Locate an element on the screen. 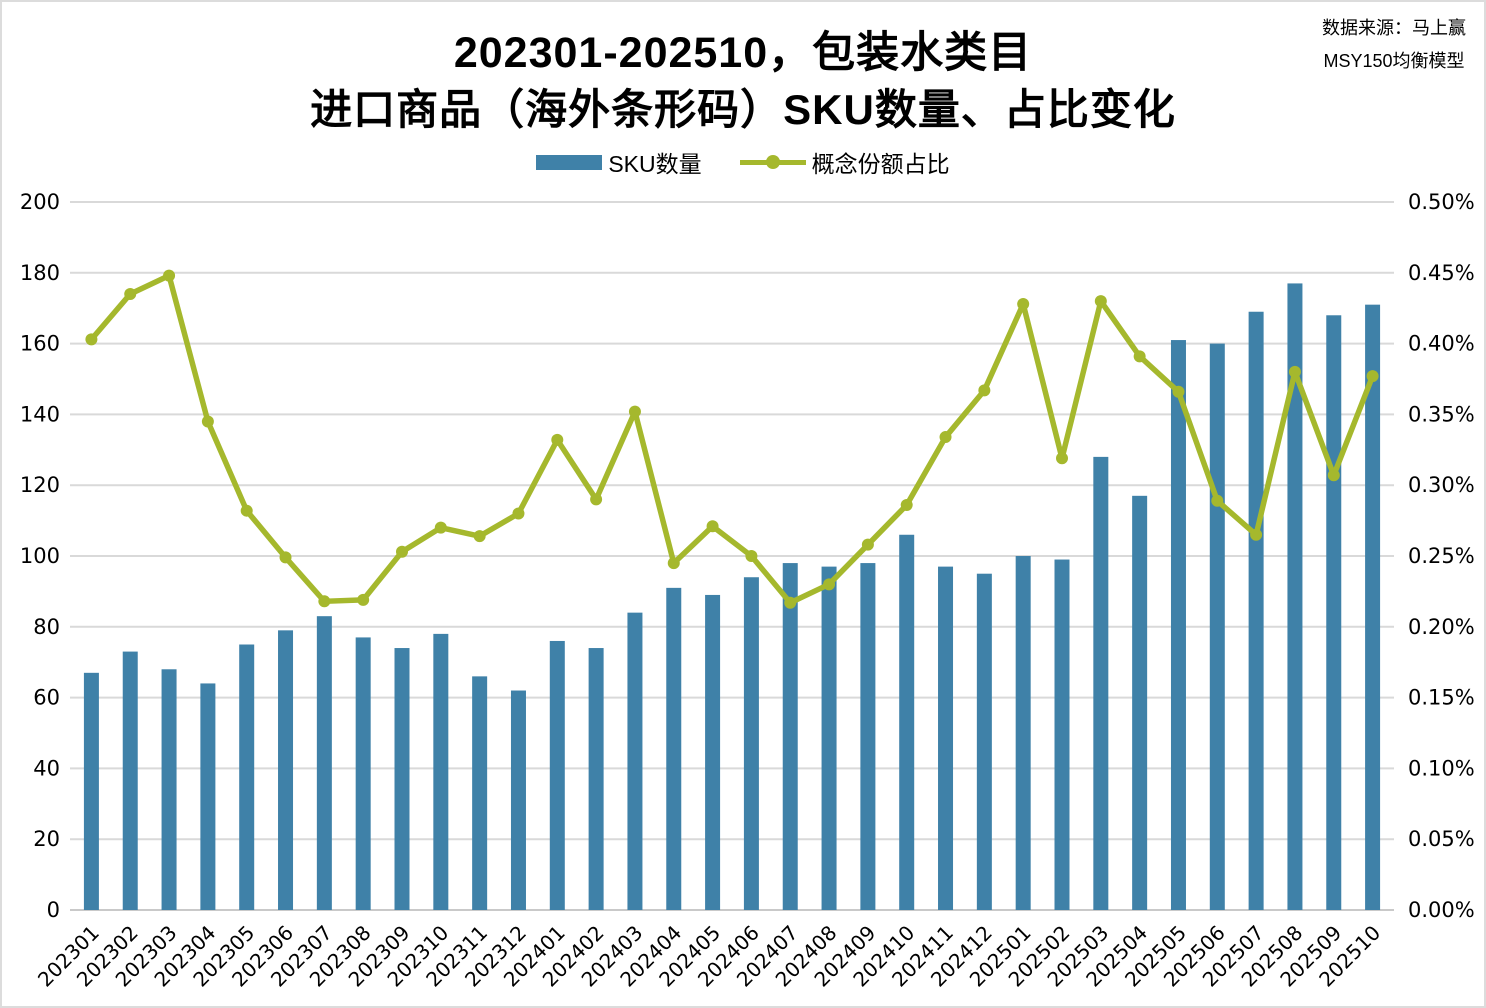 Image resolution: width=1486 pixels, height=1008 pixels. share-line-swatch-icon is located at coordinates (772, 162).